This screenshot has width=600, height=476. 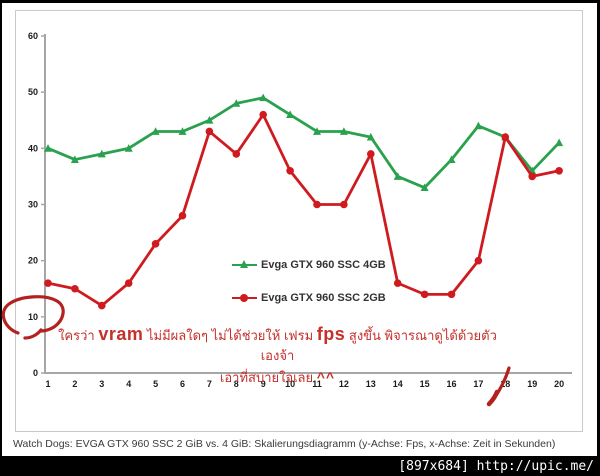 I want to click on annotation-line-2: เอาที่สบายใจเลย ^^, so click(x=277, y=377).